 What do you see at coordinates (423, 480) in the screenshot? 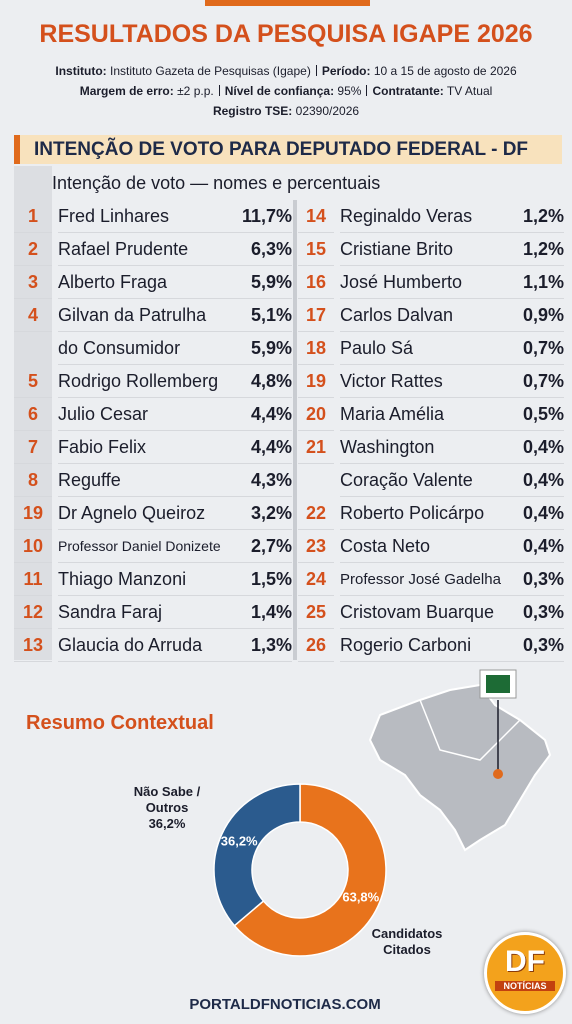
I see `candidate-name: Coração Valente` at bounding box center [423, 480].